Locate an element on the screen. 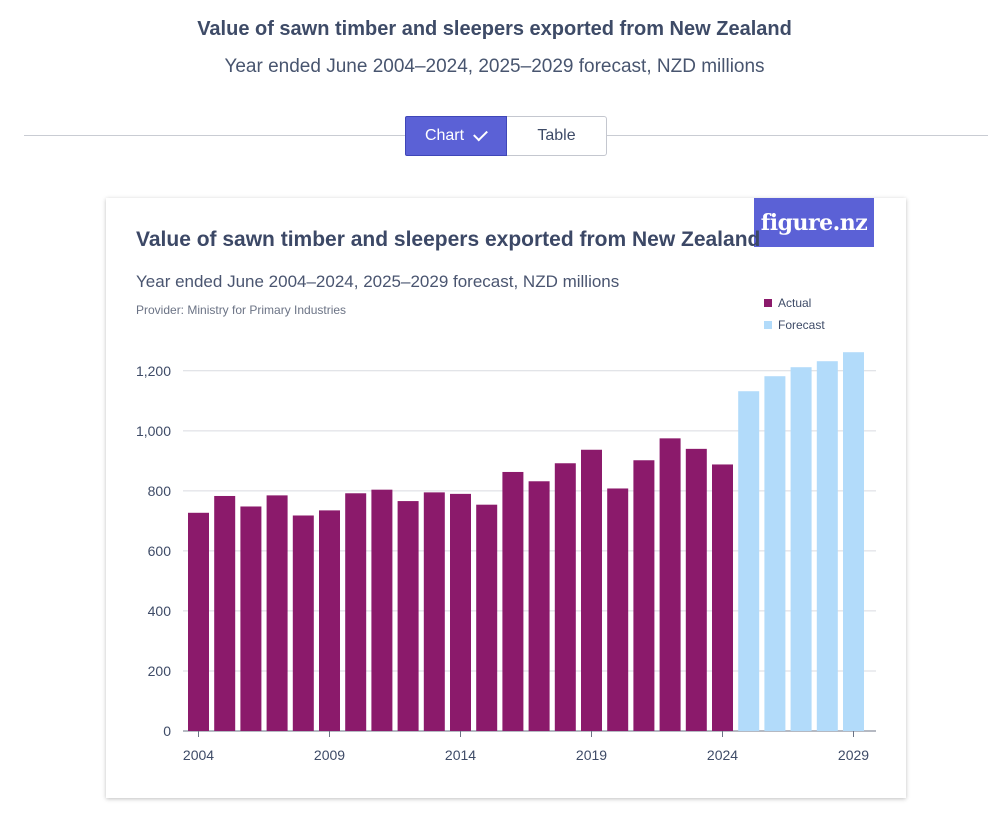  bar-actual-2013 is located at coordinates (434, 611).